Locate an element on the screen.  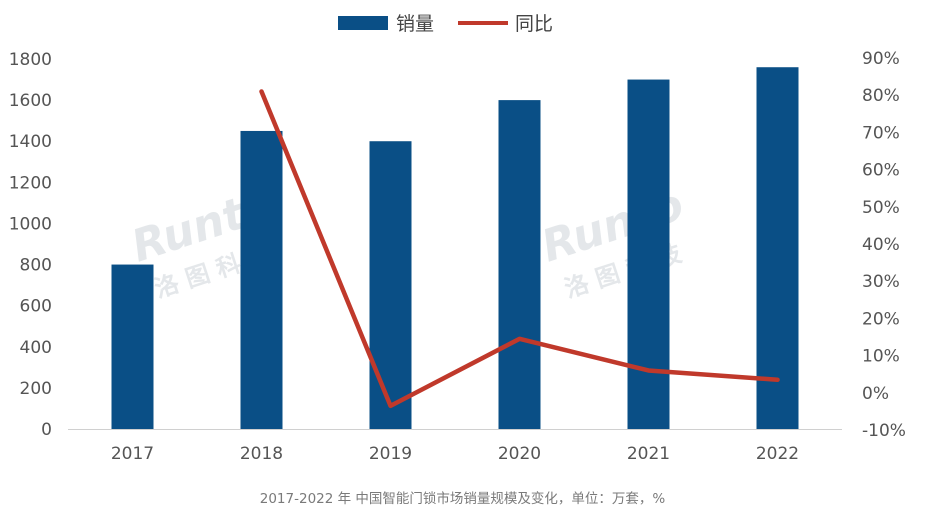
bar-2022 is located at coordinates (777, 248).